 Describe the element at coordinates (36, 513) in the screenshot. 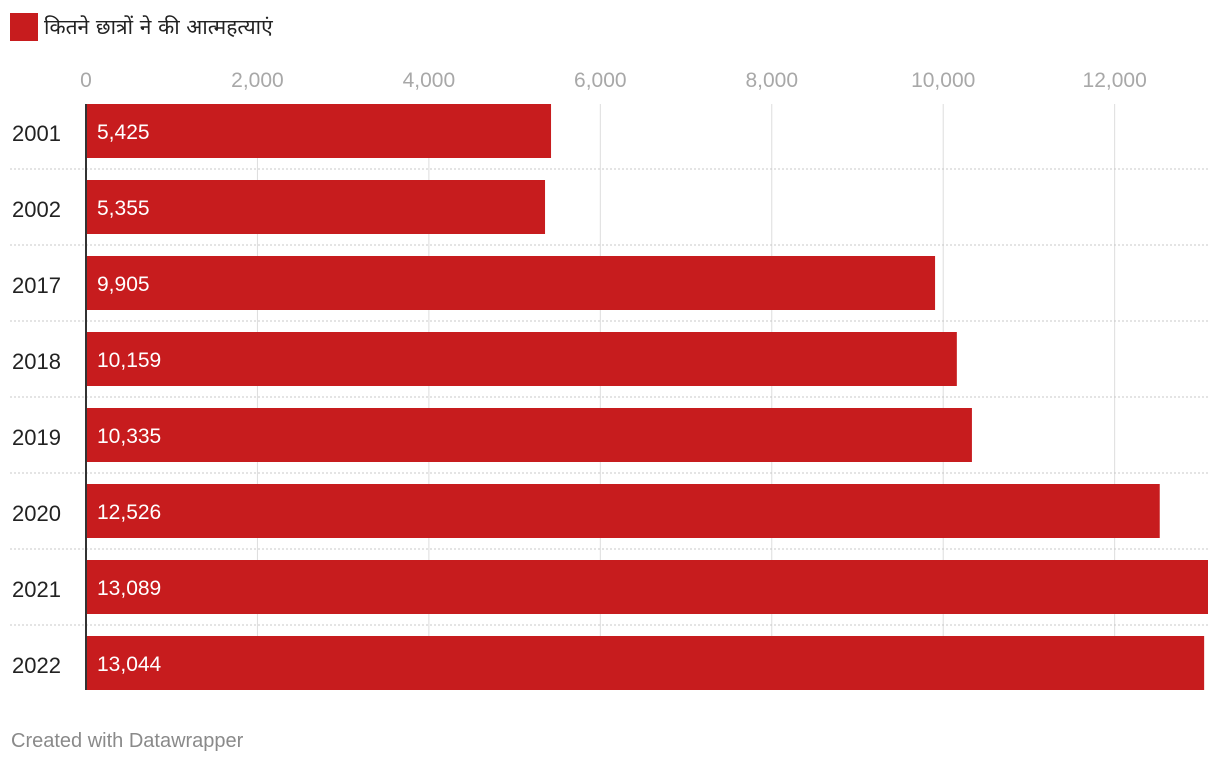

I see `category-label: 2020` at that location.